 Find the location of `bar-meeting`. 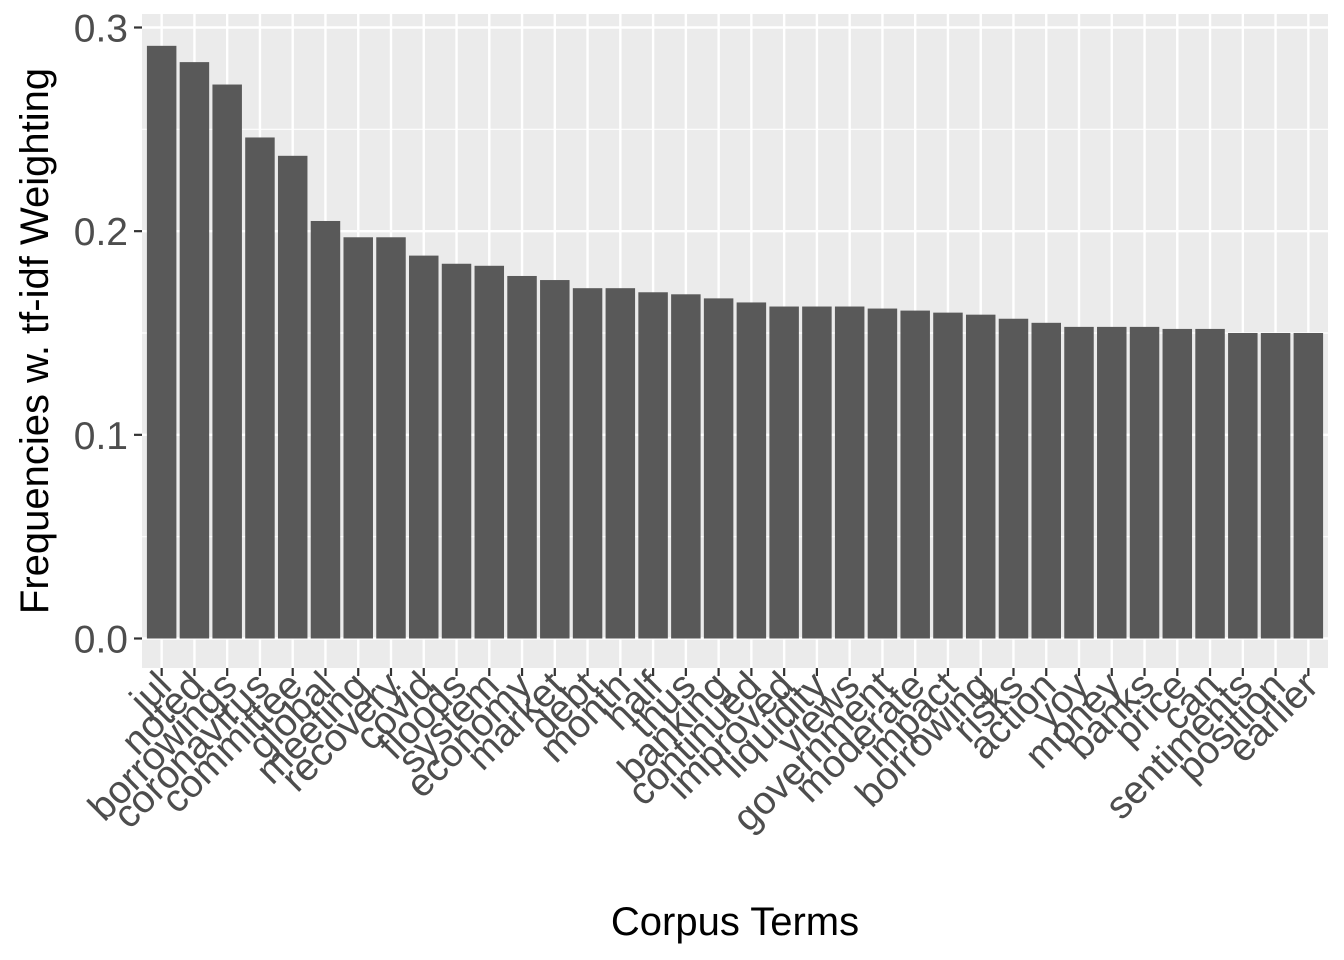

bar-meeting is located at coordinates (358, 438).